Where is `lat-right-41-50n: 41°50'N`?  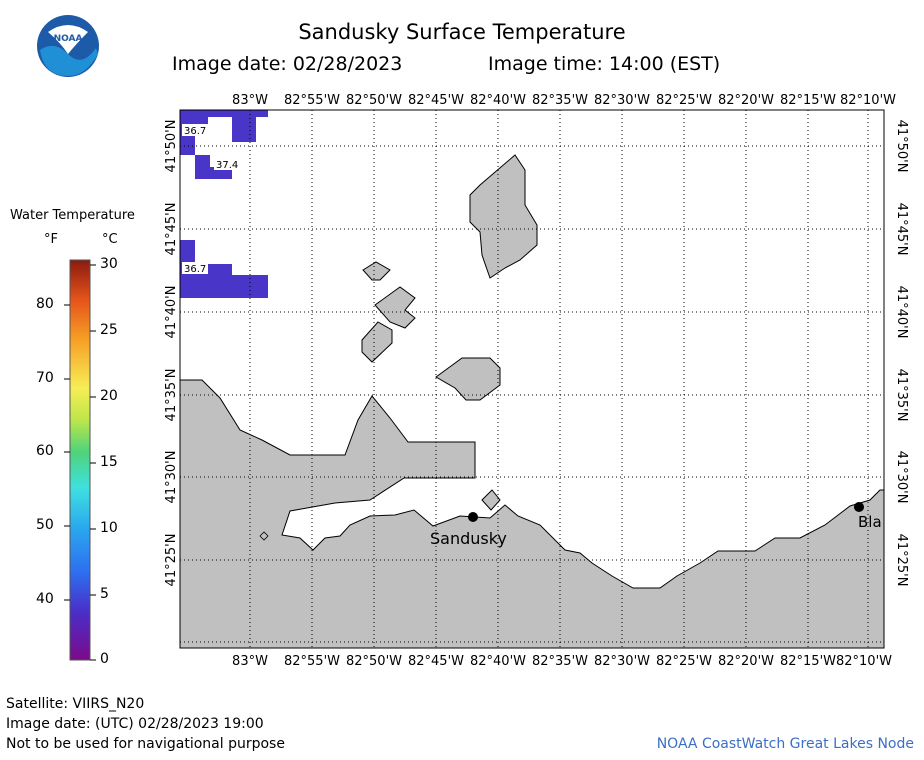 lat-right-41-50n: 41°50'N is located at coordinates (901, 146).